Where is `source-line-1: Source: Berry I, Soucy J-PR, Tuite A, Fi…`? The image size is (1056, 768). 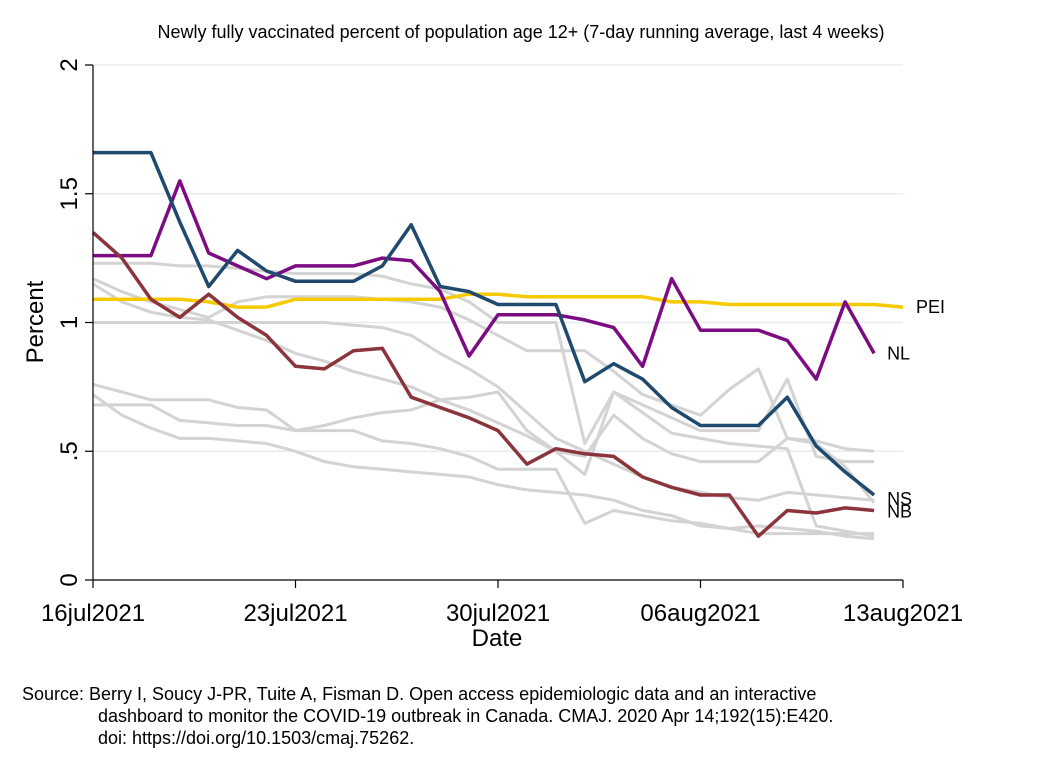 source-line-1: Source: Berry I, Soucy J-PR, Tuite A, Fi… is located at coordinates (419, 694).